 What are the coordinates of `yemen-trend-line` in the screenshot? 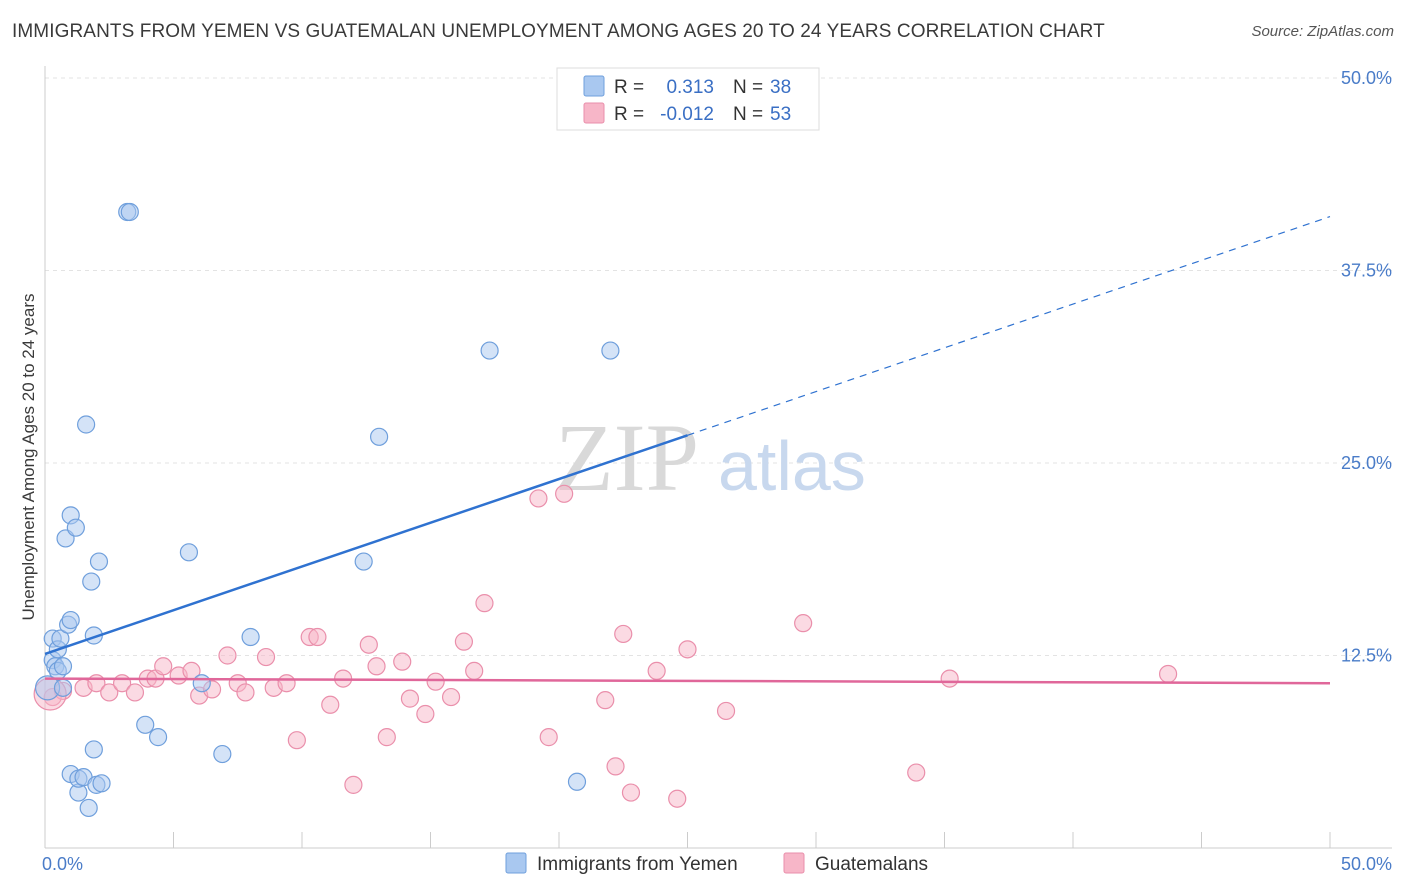 It's located at (366, 545).